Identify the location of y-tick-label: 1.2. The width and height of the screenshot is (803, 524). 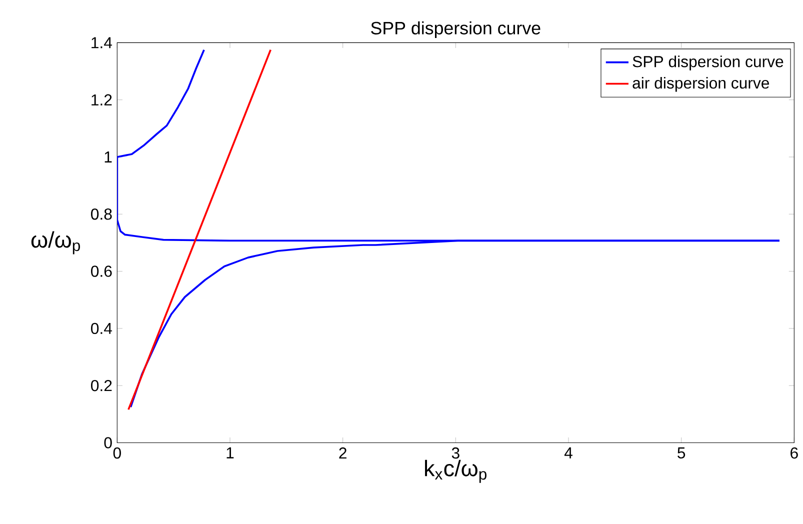
(102, 100).